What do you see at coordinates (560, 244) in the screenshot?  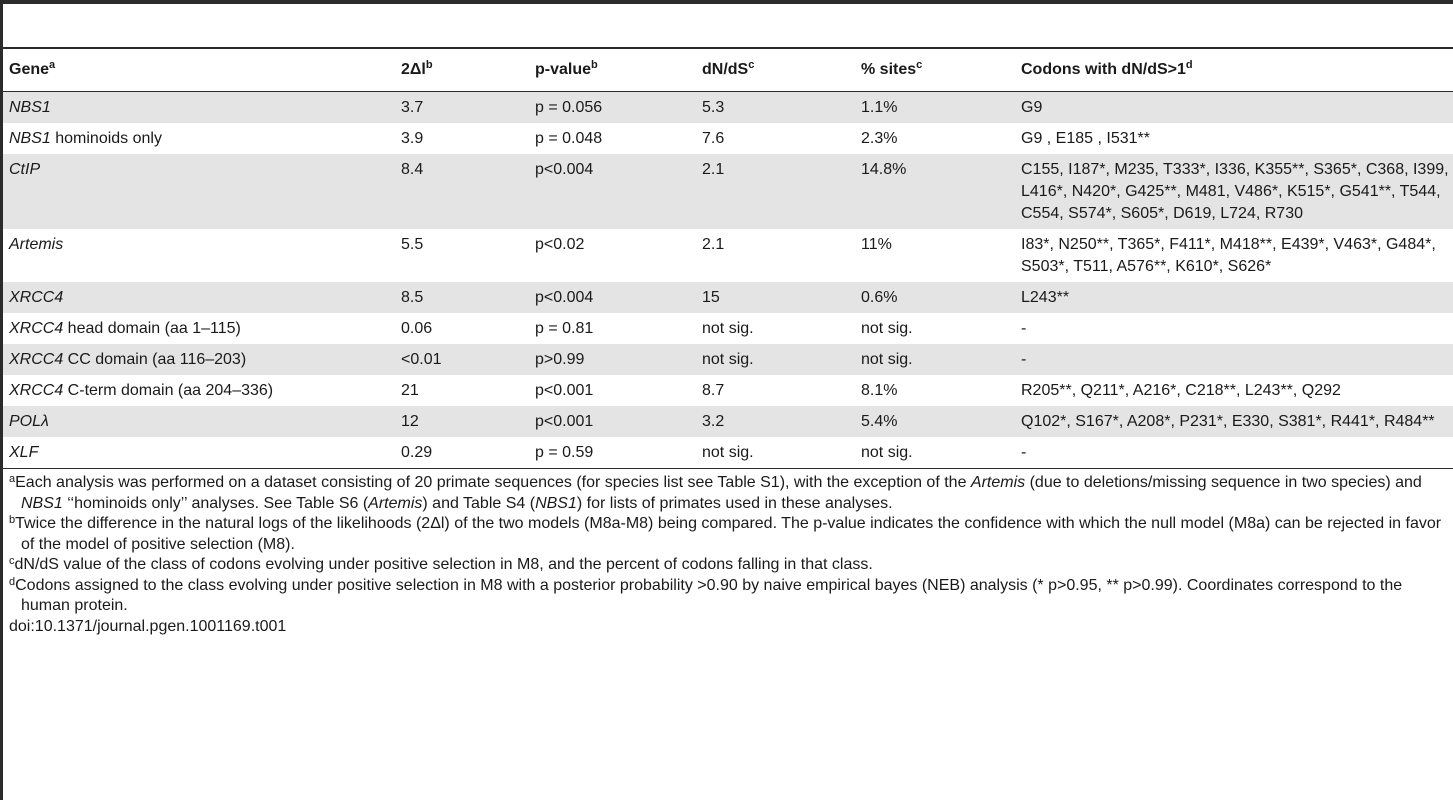 I see `cell-pvalue: p<0.02` at bounding box center [560, 244].